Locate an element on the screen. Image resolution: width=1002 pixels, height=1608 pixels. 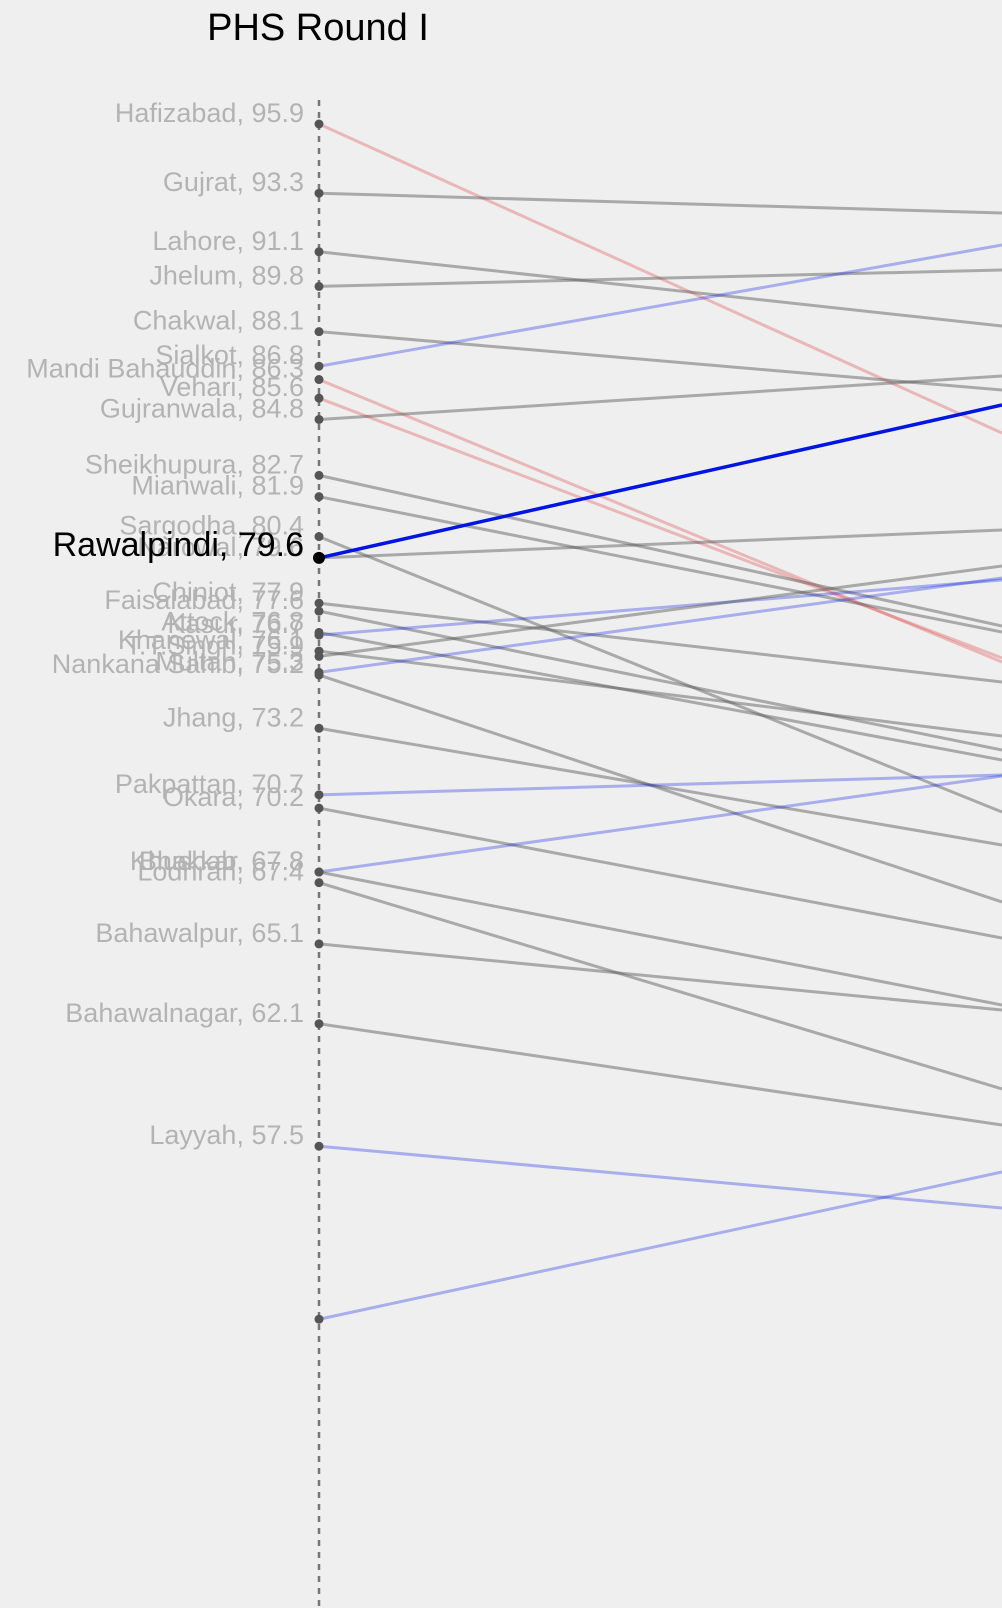
dot-nankana-sahib is located at coordinates (319, 675).